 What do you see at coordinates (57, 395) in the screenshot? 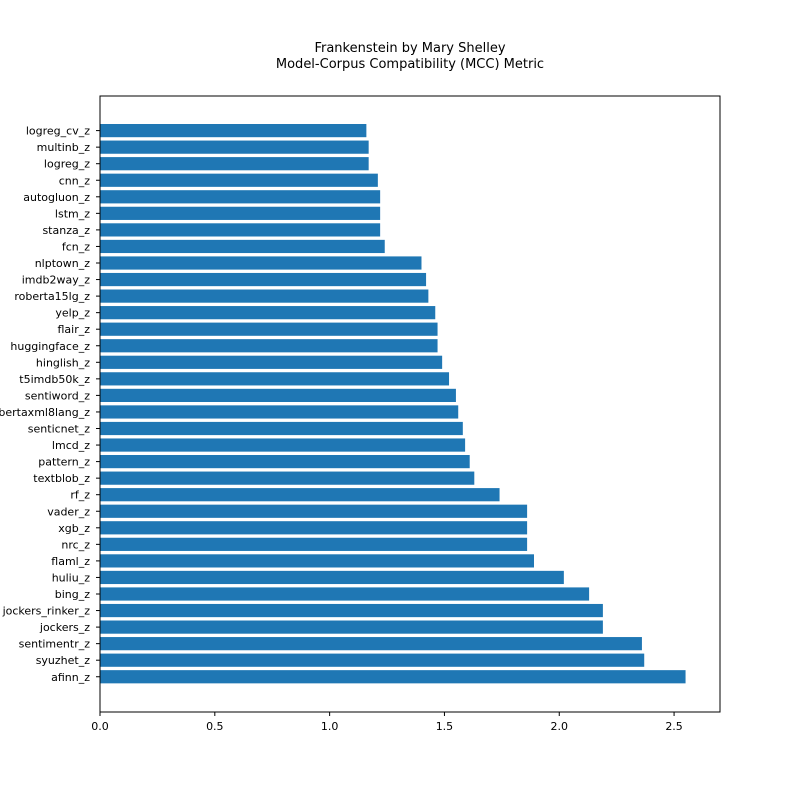
I see `y-tick-label: sentiword_z` at bounding box center [57, 395].